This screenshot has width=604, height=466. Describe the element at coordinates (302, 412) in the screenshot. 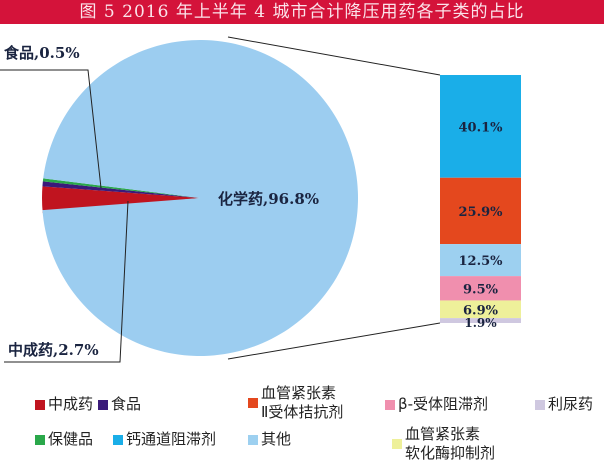

I see `legend-label: Ⅱ受体拮抗剂` at that location.